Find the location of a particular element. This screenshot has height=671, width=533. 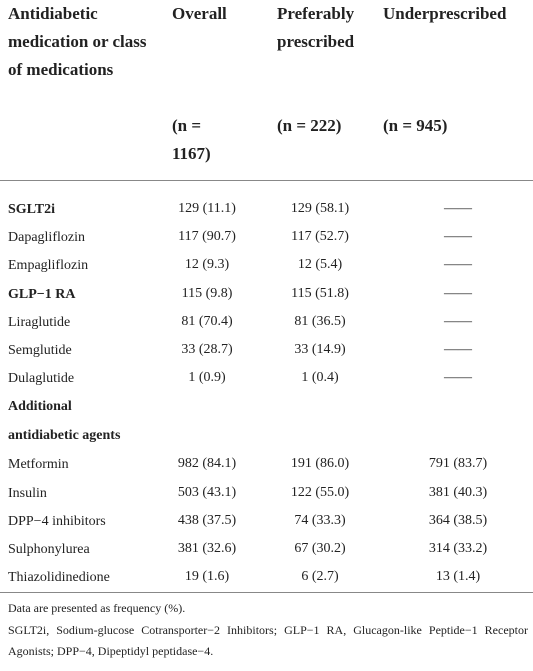

sample-size: (n = 945) is located at coordinates (415, 125).